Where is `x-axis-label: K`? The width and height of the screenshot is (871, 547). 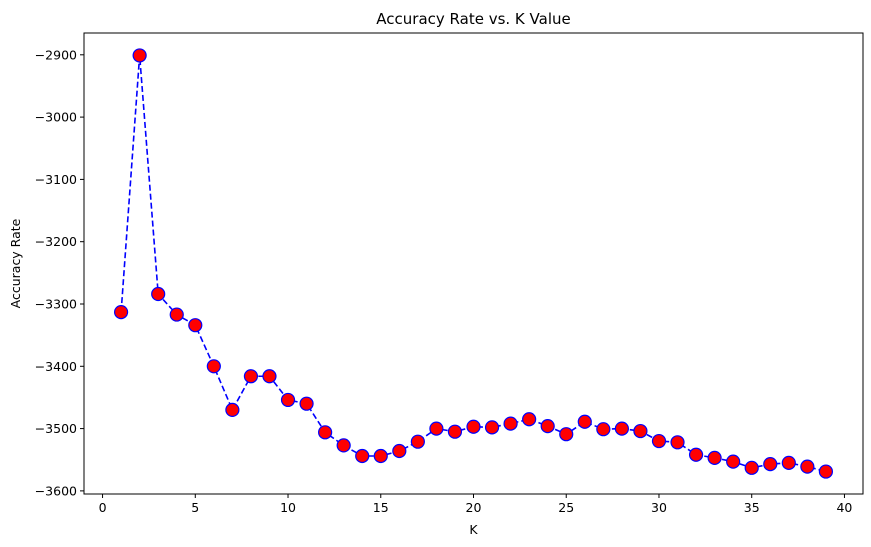 x-axis-label: K is located at coordinates (473, 529).